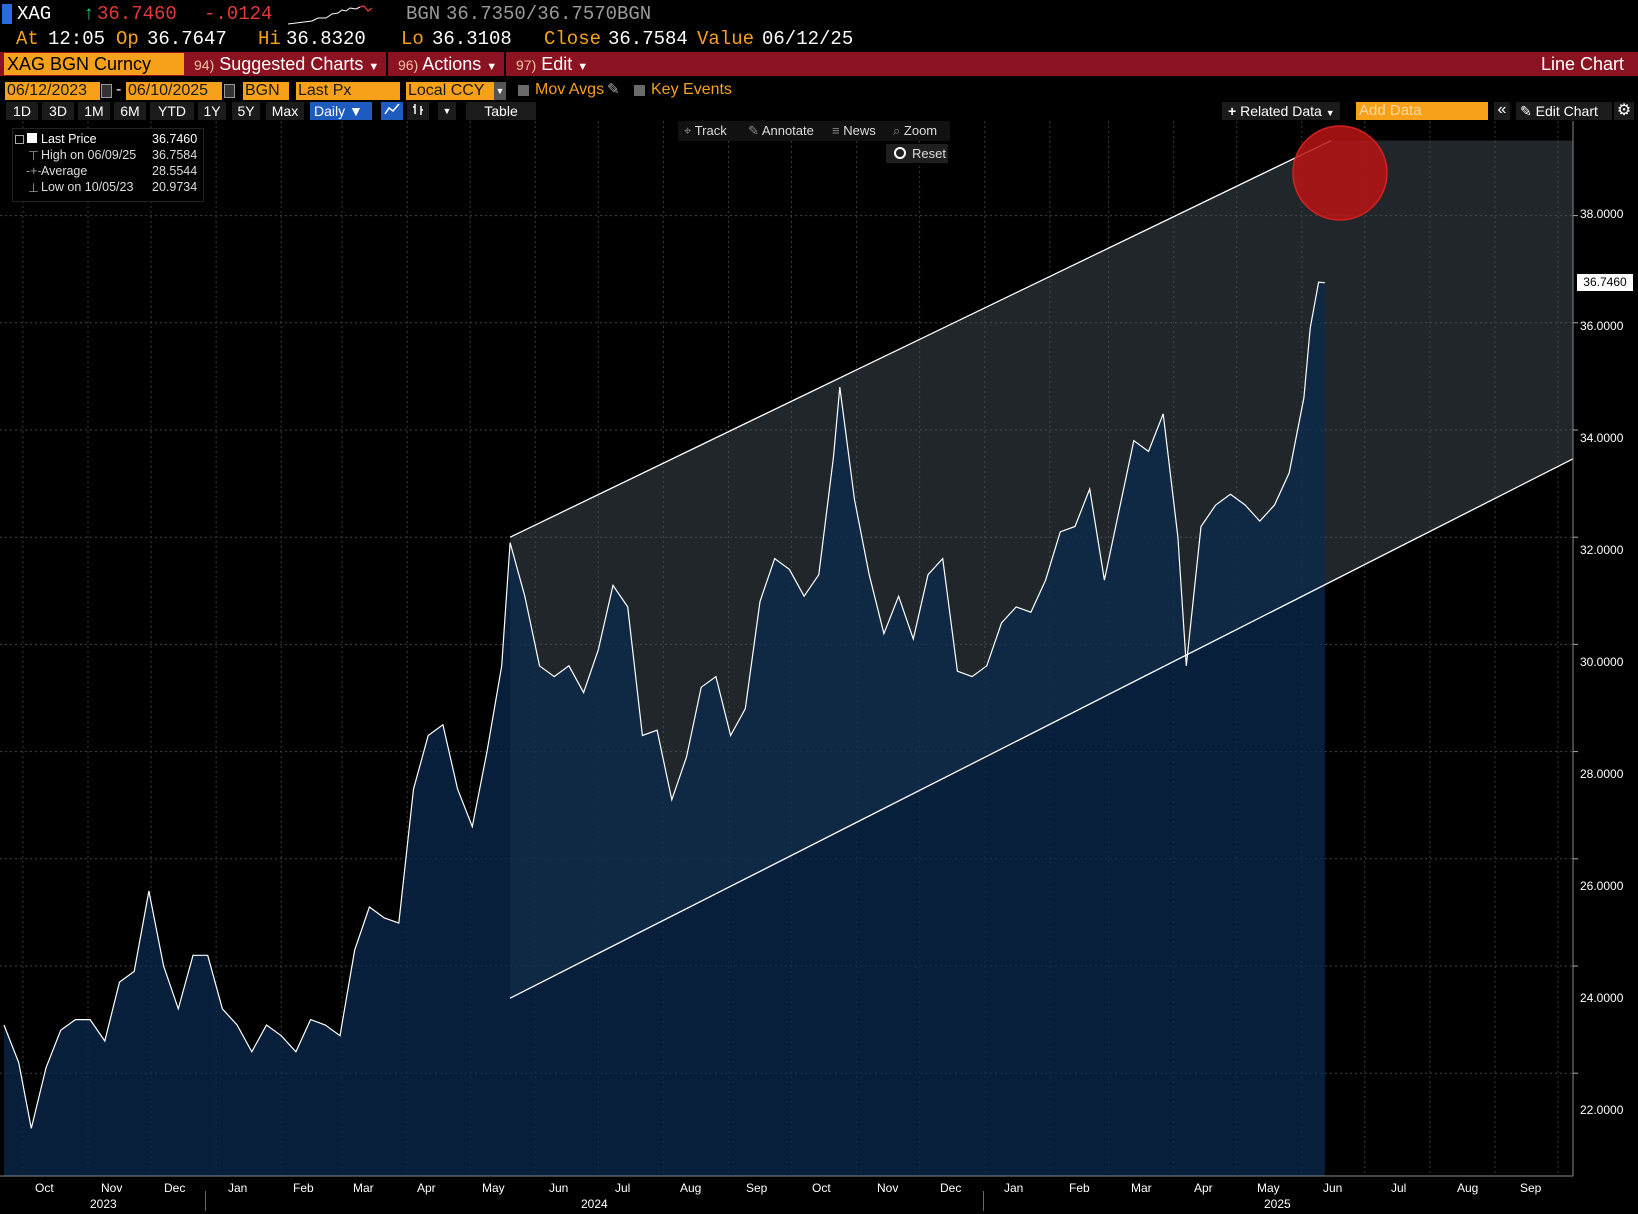  Describe the element at coordinates (426, 1188) in the screenshot. I see `x-tick-label: Apr` at that location.